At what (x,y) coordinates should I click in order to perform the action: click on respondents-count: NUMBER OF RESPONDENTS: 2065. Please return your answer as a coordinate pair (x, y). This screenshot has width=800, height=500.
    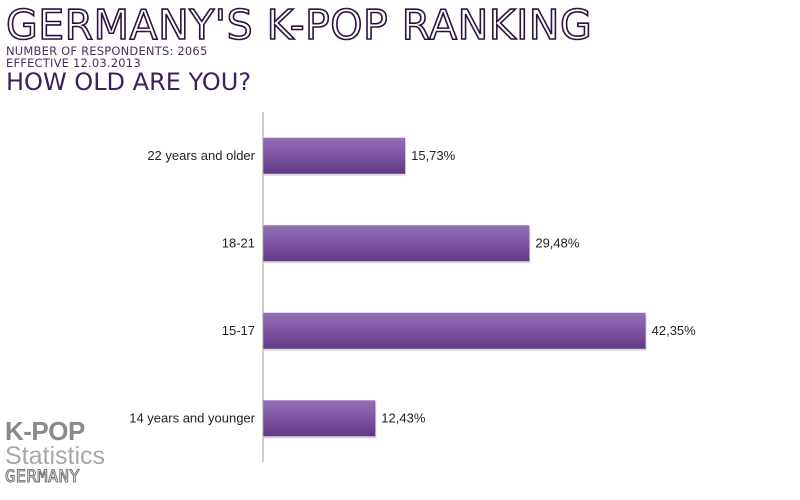
    Looking at the image, I should click on (107, 51).